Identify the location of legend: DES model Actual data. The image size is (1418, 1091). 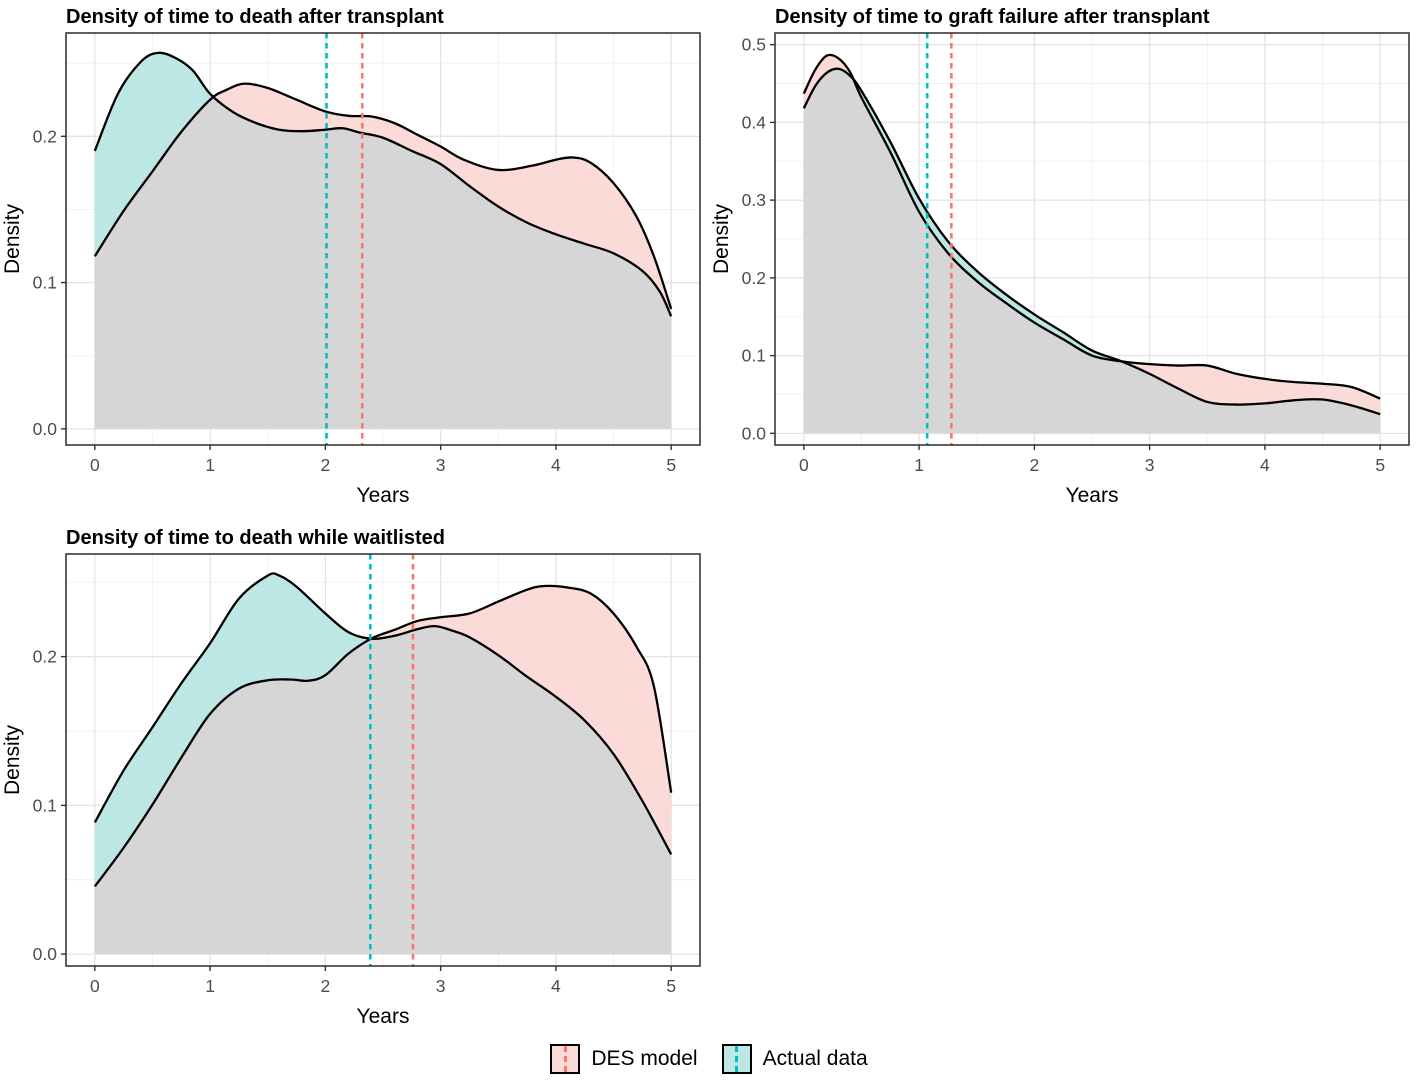
(709, 1059).